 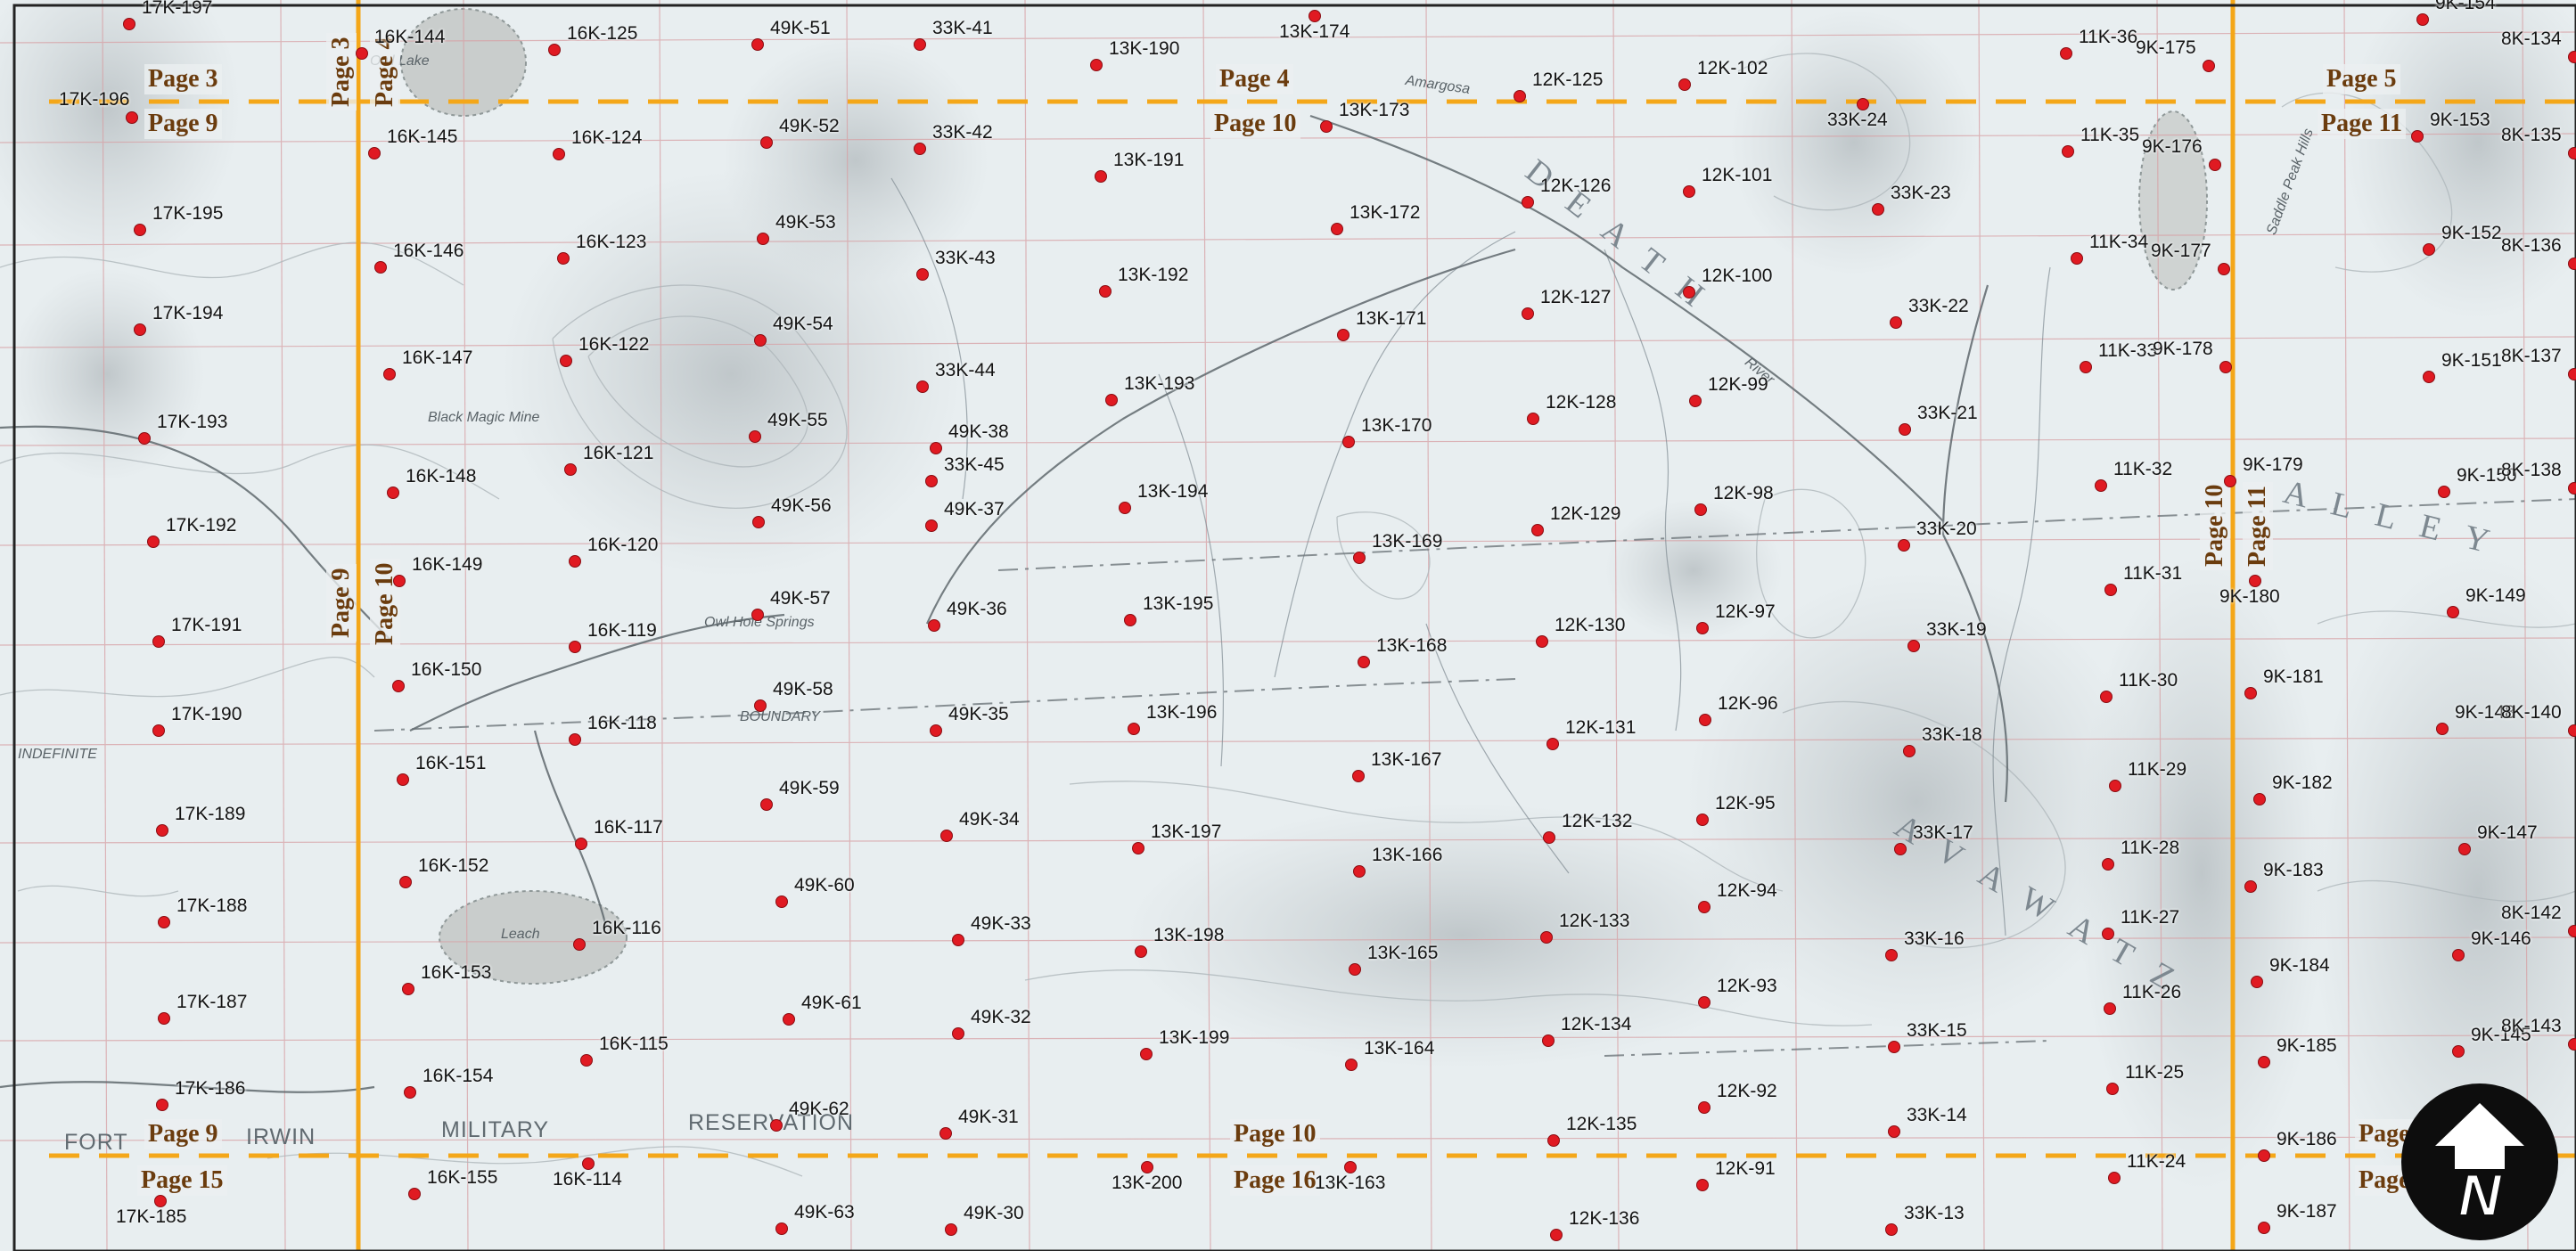 I want to click on page-reference-label: Page 11, so click(x=2362, y=124).